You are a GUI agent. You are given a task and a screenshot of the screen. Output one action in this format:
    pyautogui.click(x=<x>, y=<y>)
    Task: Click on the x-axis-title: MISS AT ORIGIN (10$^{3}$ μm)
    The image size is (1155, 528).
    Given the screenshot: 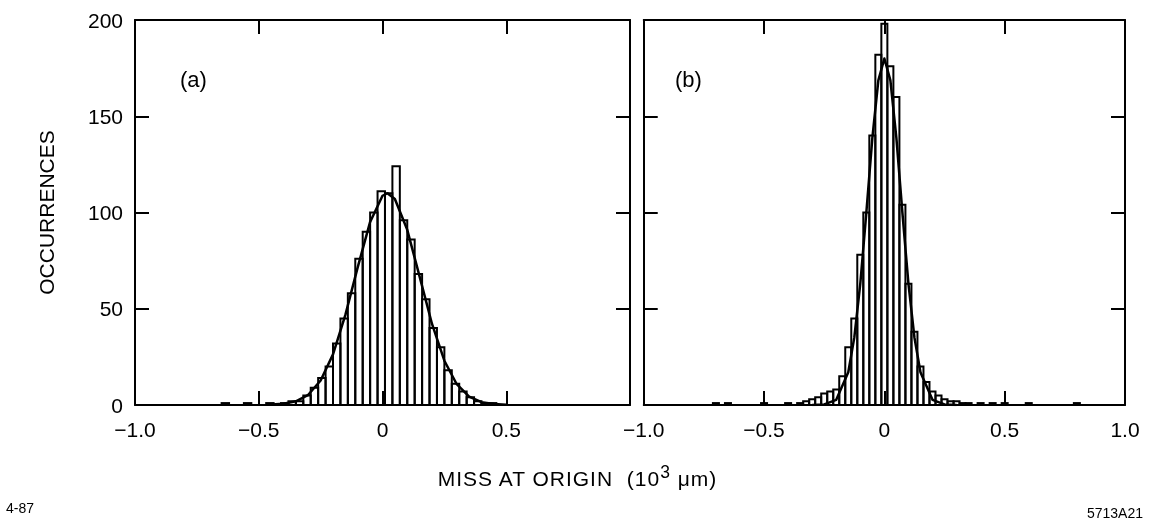 What is the action you would take?
    pyautogui.click(x=577, y=476)
    